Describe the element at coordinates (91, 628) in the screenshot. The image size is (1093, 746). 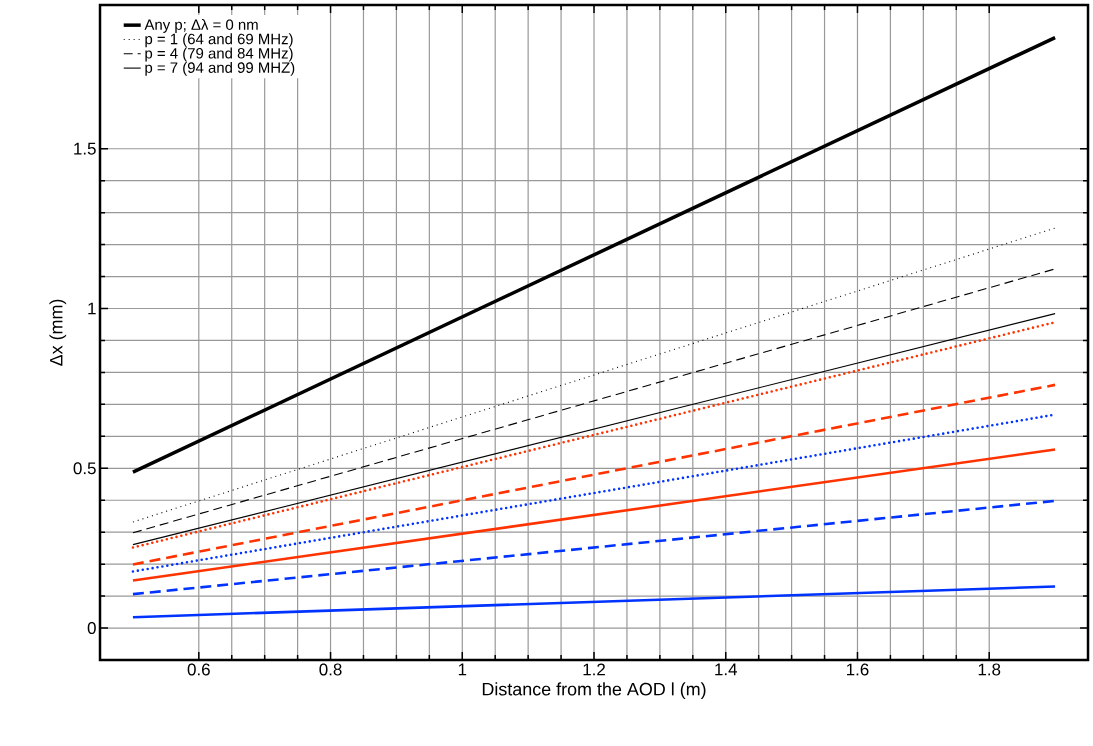
I see `y-tick-label: 0` at that location.